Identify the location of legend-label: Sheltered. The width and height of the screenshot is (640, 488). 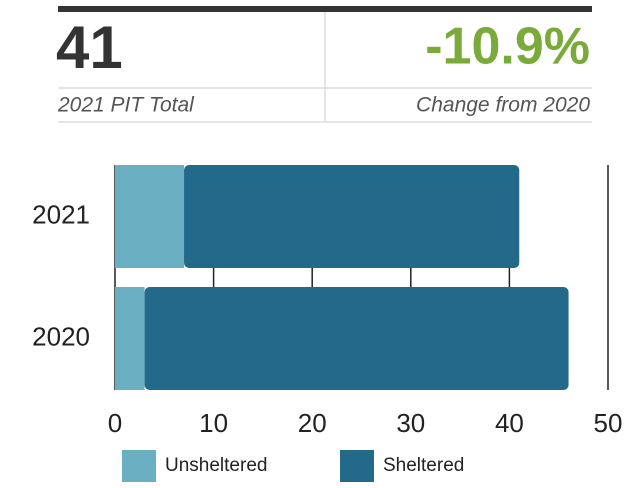
(423, 465).